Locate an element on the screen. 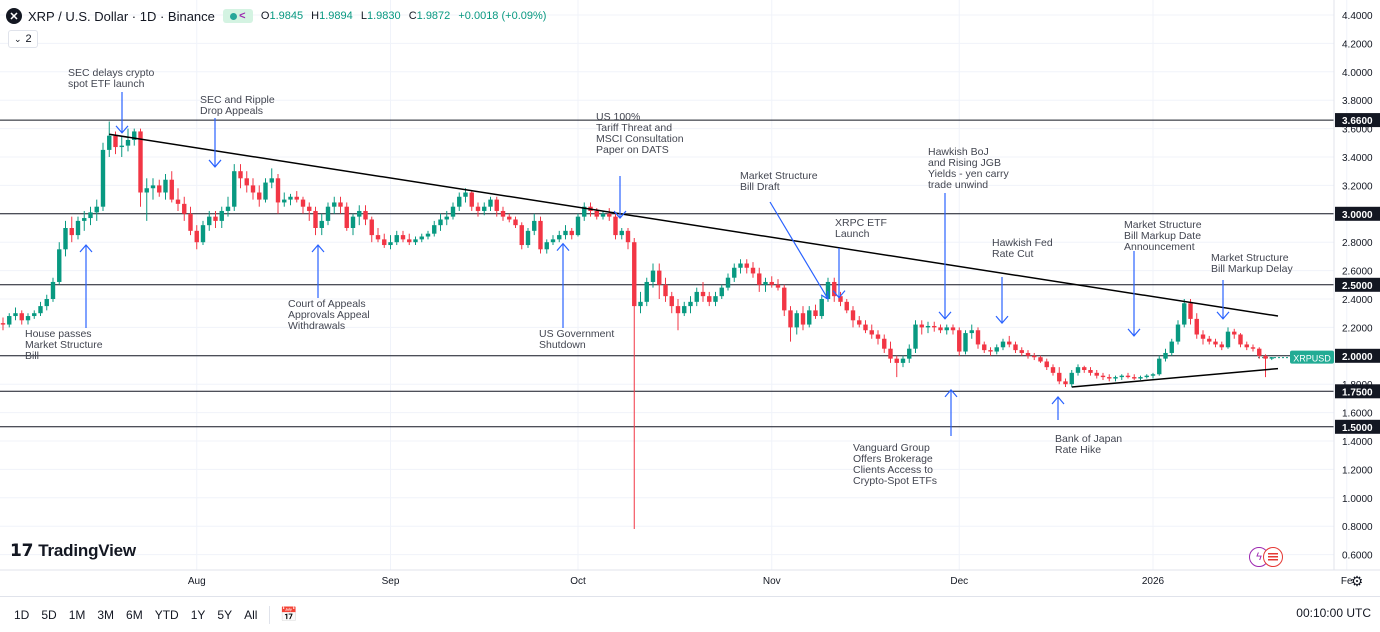 This screenshot has width=1380, height=632. y-tick-label: 3.4000 is located at coordinates (1357, 158).